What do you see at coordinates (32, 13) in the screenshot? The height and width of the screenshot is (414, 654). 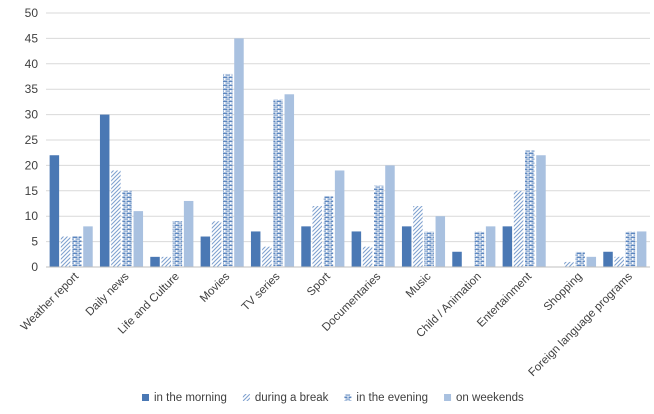 I see `y-tick-label: 50` at bounding box center [32, 13].